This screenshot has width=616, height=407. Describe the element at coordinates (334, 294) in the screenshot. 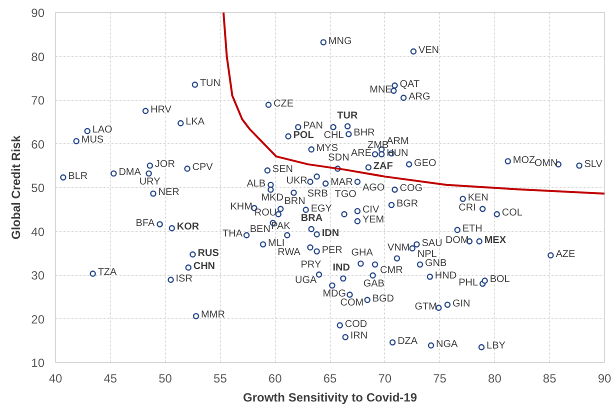

I see `data-label: MDG` at that location.